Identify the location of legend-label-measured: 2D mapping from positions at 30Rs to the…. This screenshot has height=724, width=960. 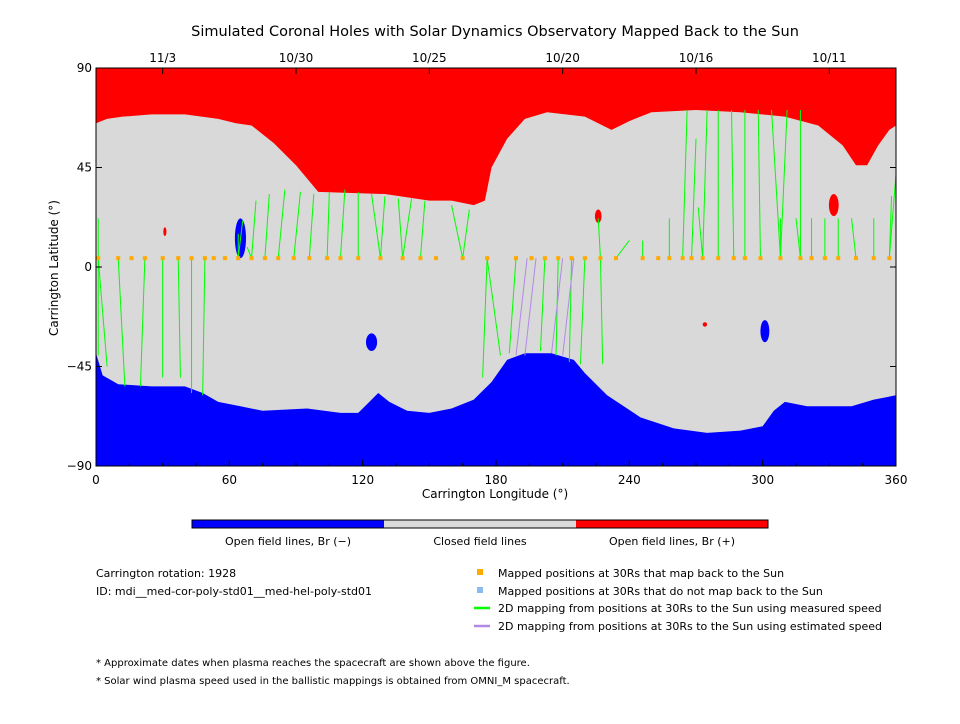
(690, 608).